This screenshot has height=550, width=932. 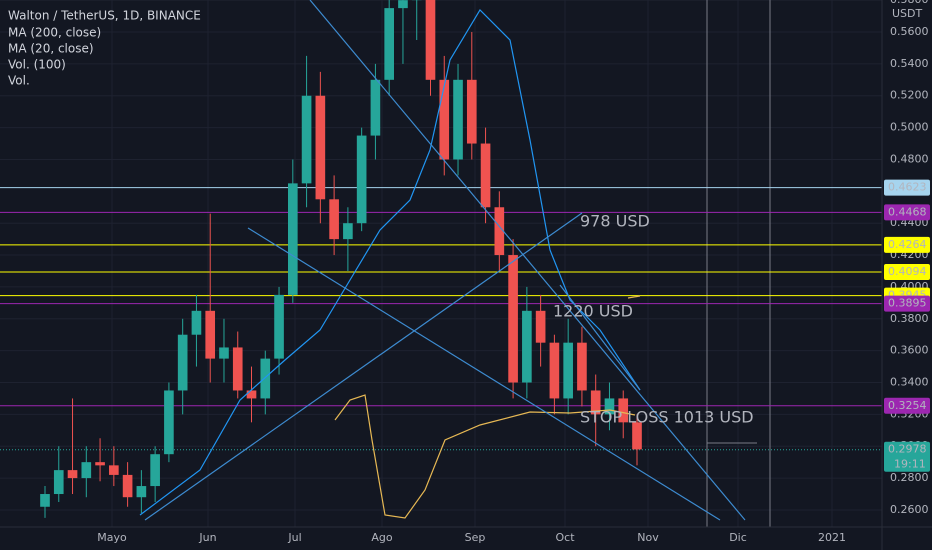 I want to click on currency-box, so click(x=907, y=14).